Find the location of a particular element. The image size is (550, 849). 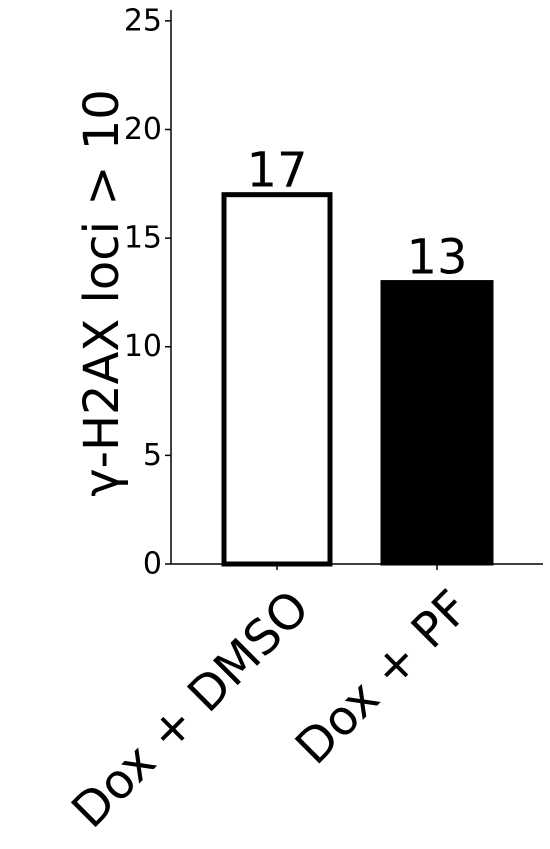

y-tick-label: 0 is located at coordinates (152, 564).